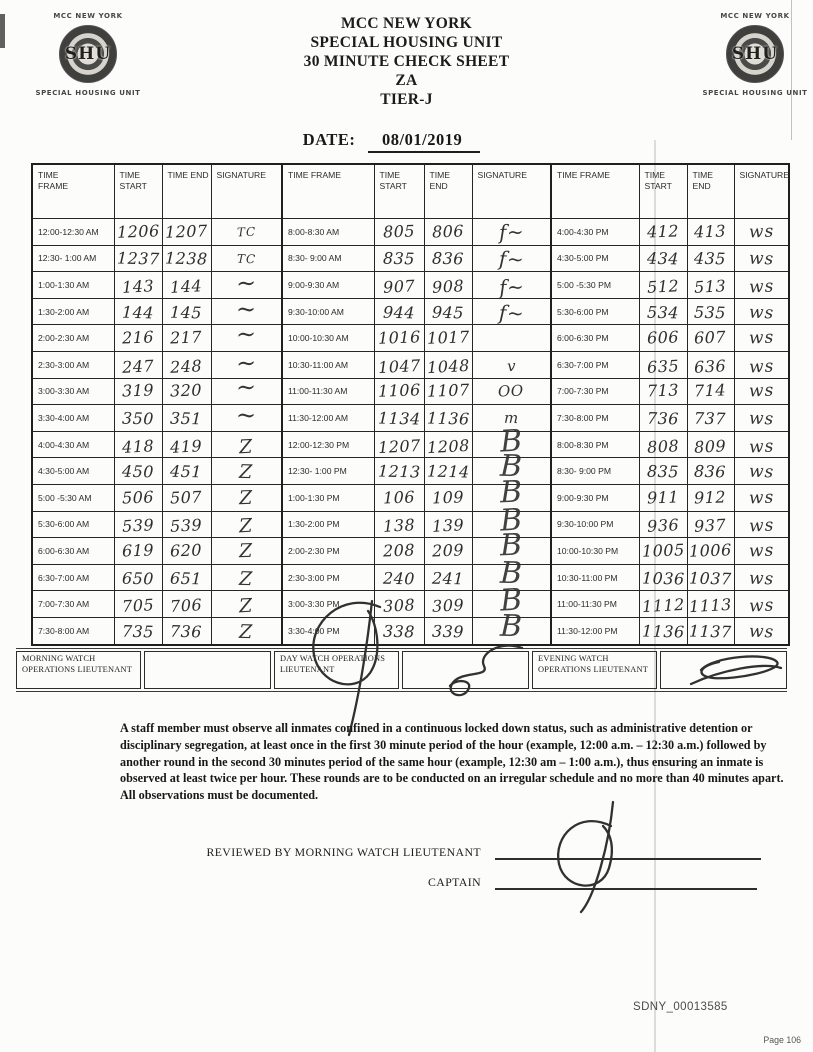  I want to click on time-end-cell: 806, so click(448, 232).